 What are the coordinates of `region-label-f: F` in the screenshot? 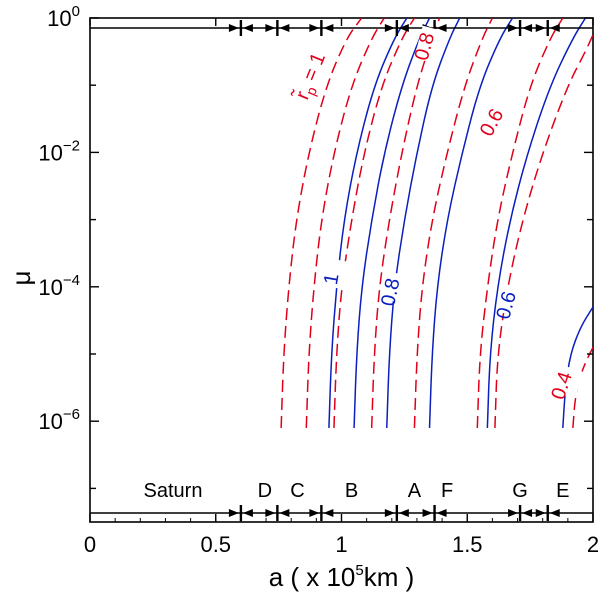 It's located at (447, 491).